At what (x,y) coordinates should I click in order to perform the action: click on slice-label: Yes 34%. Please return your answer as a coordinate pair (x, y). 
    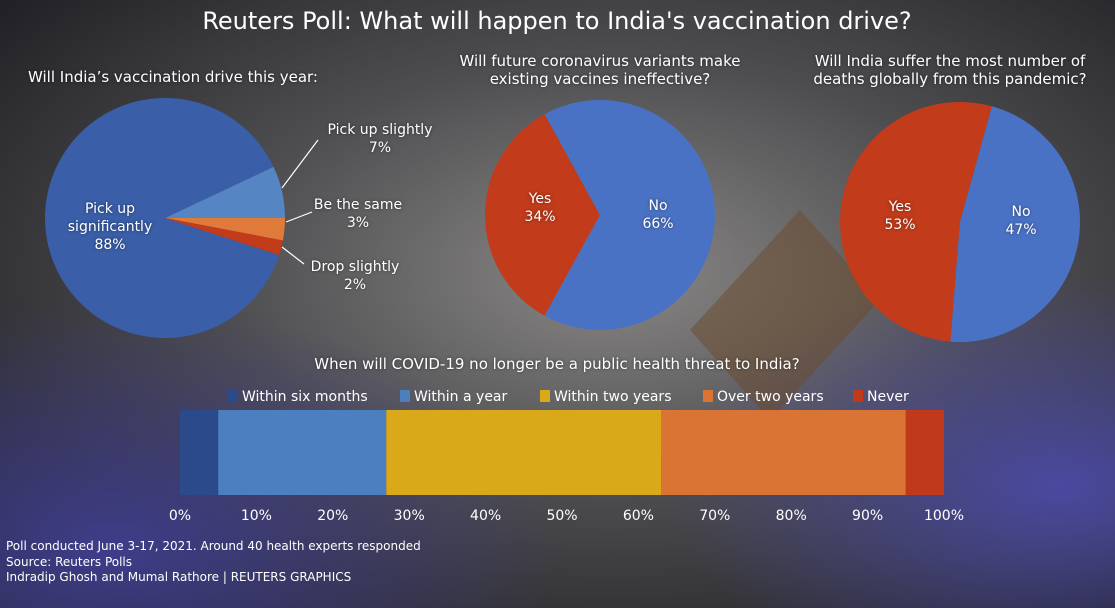
    Looking at the image, I should click on (540, 208).